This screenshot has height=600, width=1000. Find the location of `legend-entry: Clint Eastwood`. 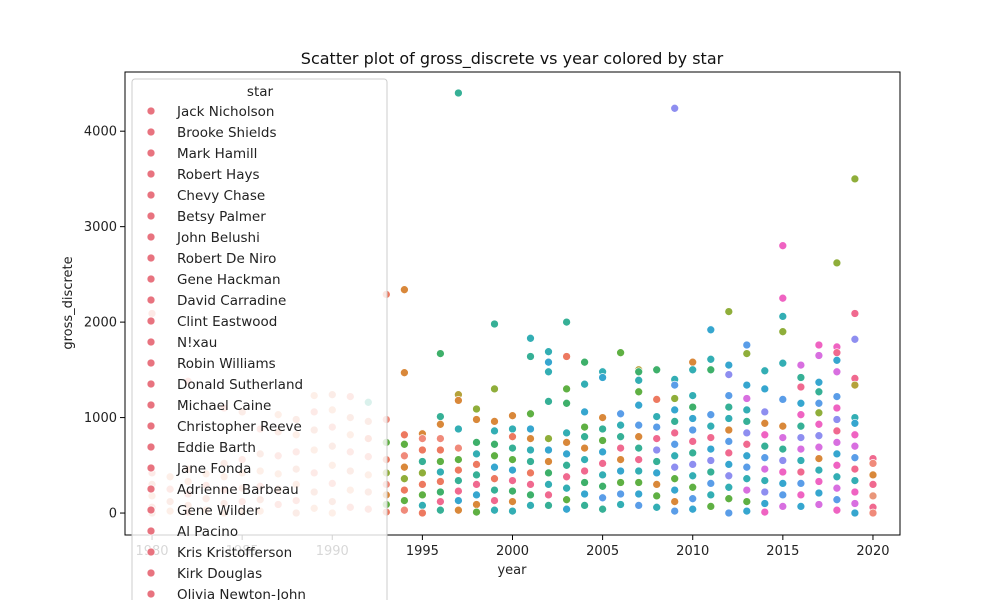

legend-entry: Clint Eastwood is located at coordinates (227, 322).